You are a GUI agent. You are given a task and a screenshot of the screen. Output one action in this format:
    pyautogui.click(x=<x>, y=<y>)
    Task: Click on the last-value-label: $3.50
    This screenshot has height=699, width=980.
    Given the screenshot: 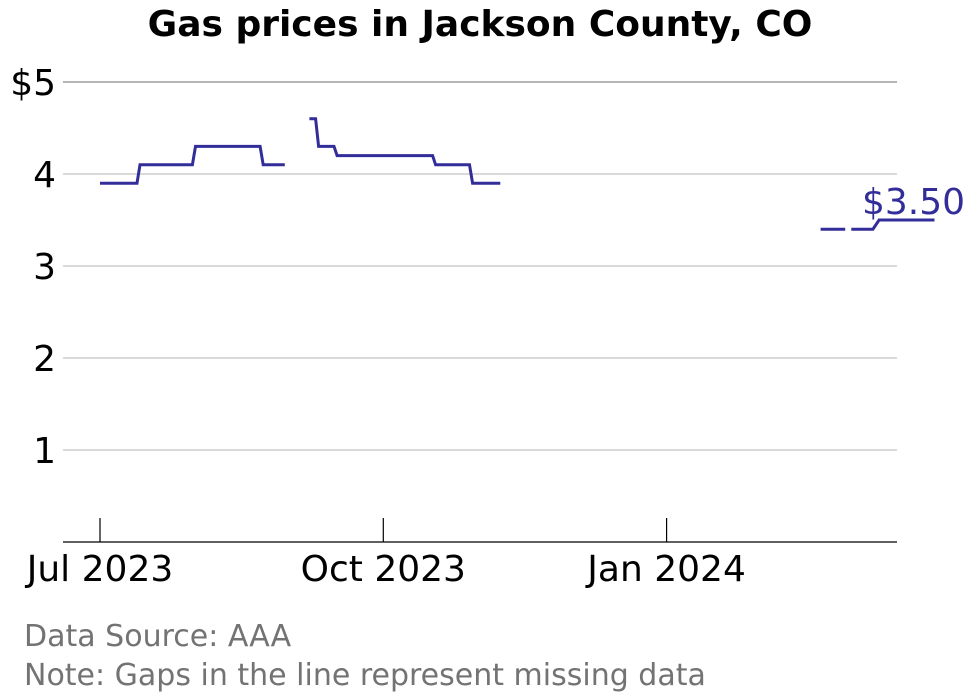 What is the action you would take?
    pyautogui.click(x=913, y=202)
    